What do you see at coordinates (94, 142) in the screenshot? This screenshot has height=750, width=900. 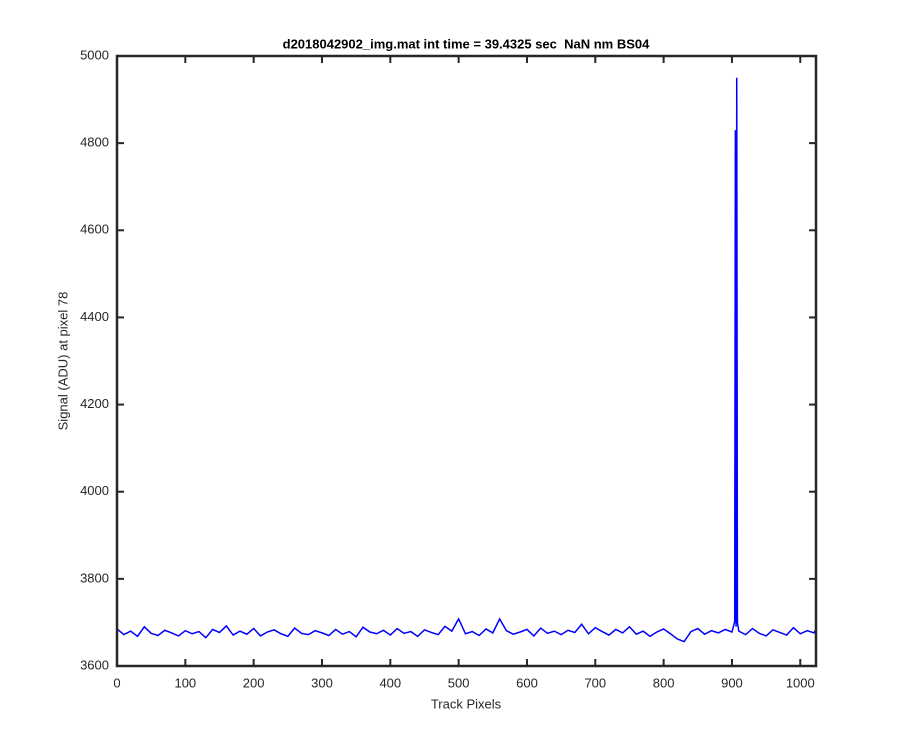 I see `y-tick-label: 4800` at bounding box center [94, 142].